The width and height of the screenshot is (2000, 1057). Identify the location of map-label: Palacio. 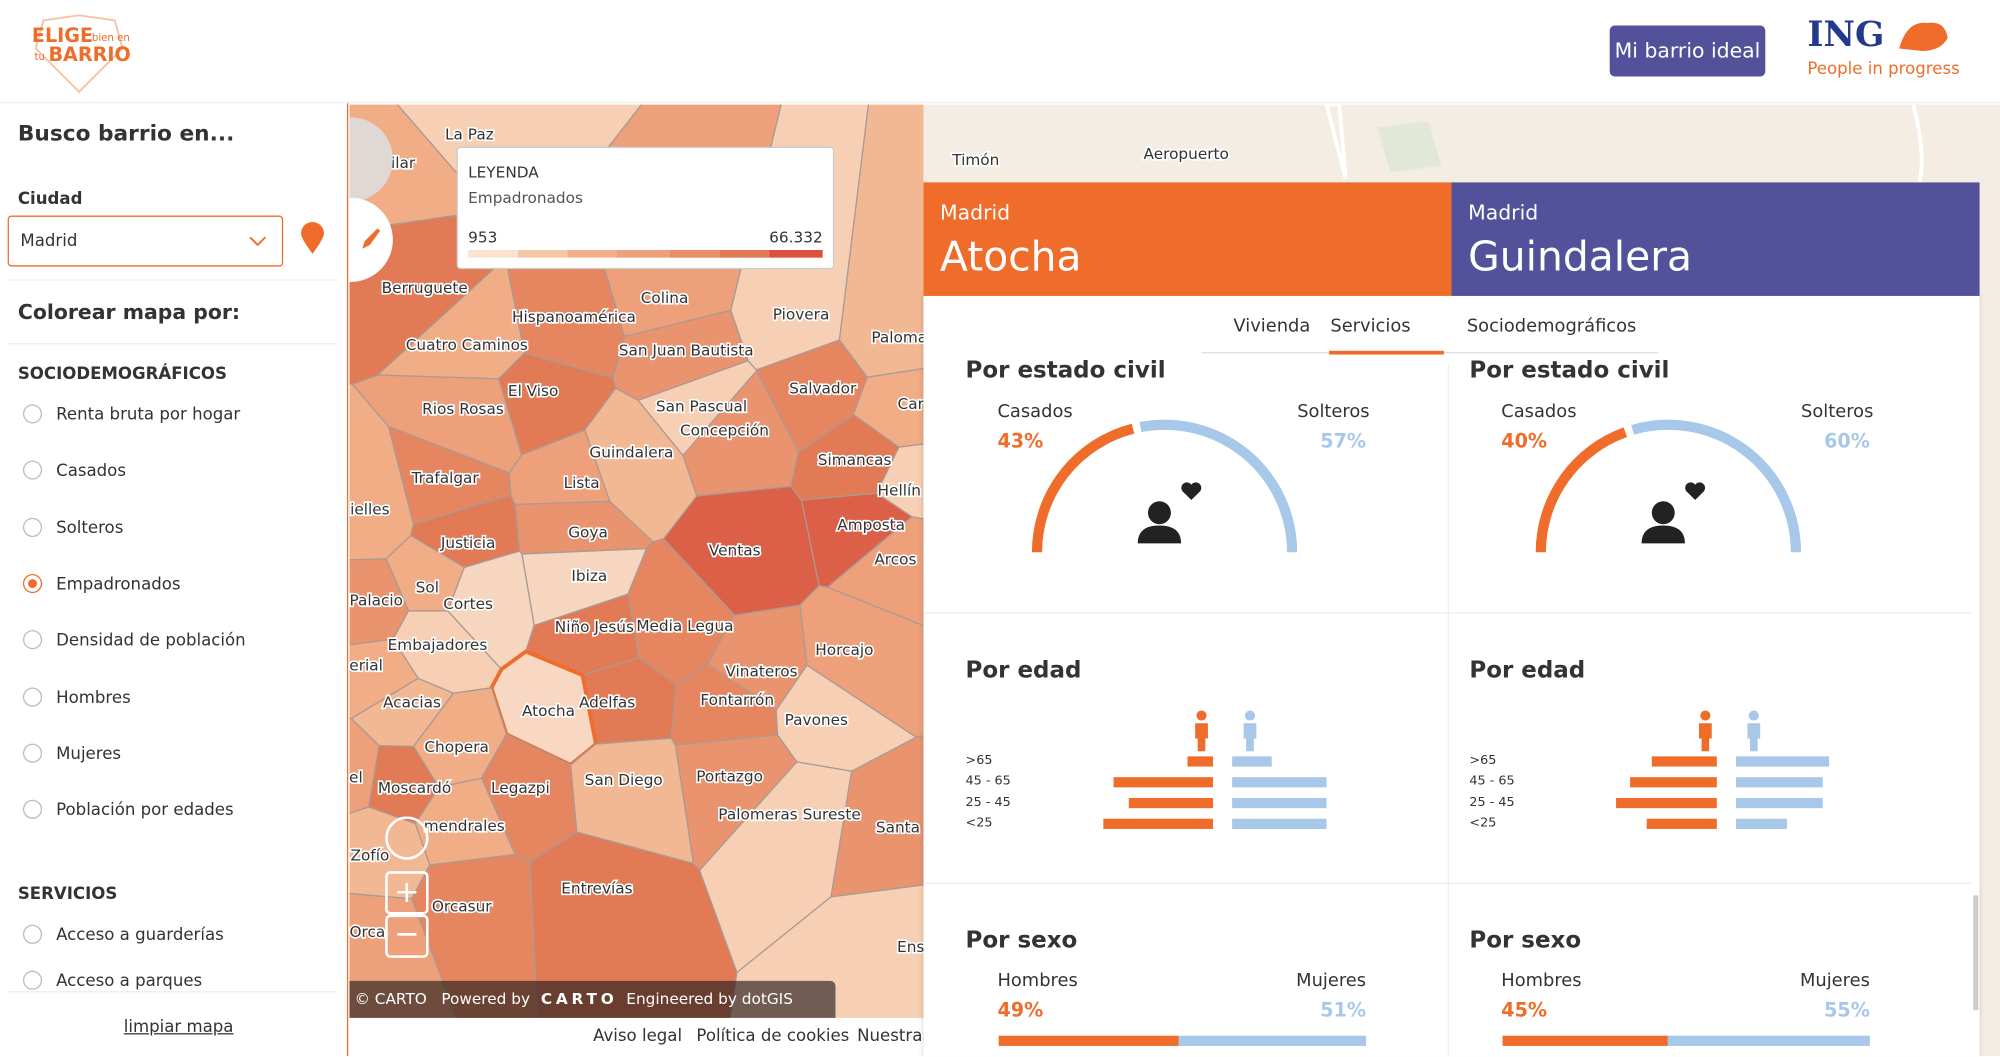
(376, 600).